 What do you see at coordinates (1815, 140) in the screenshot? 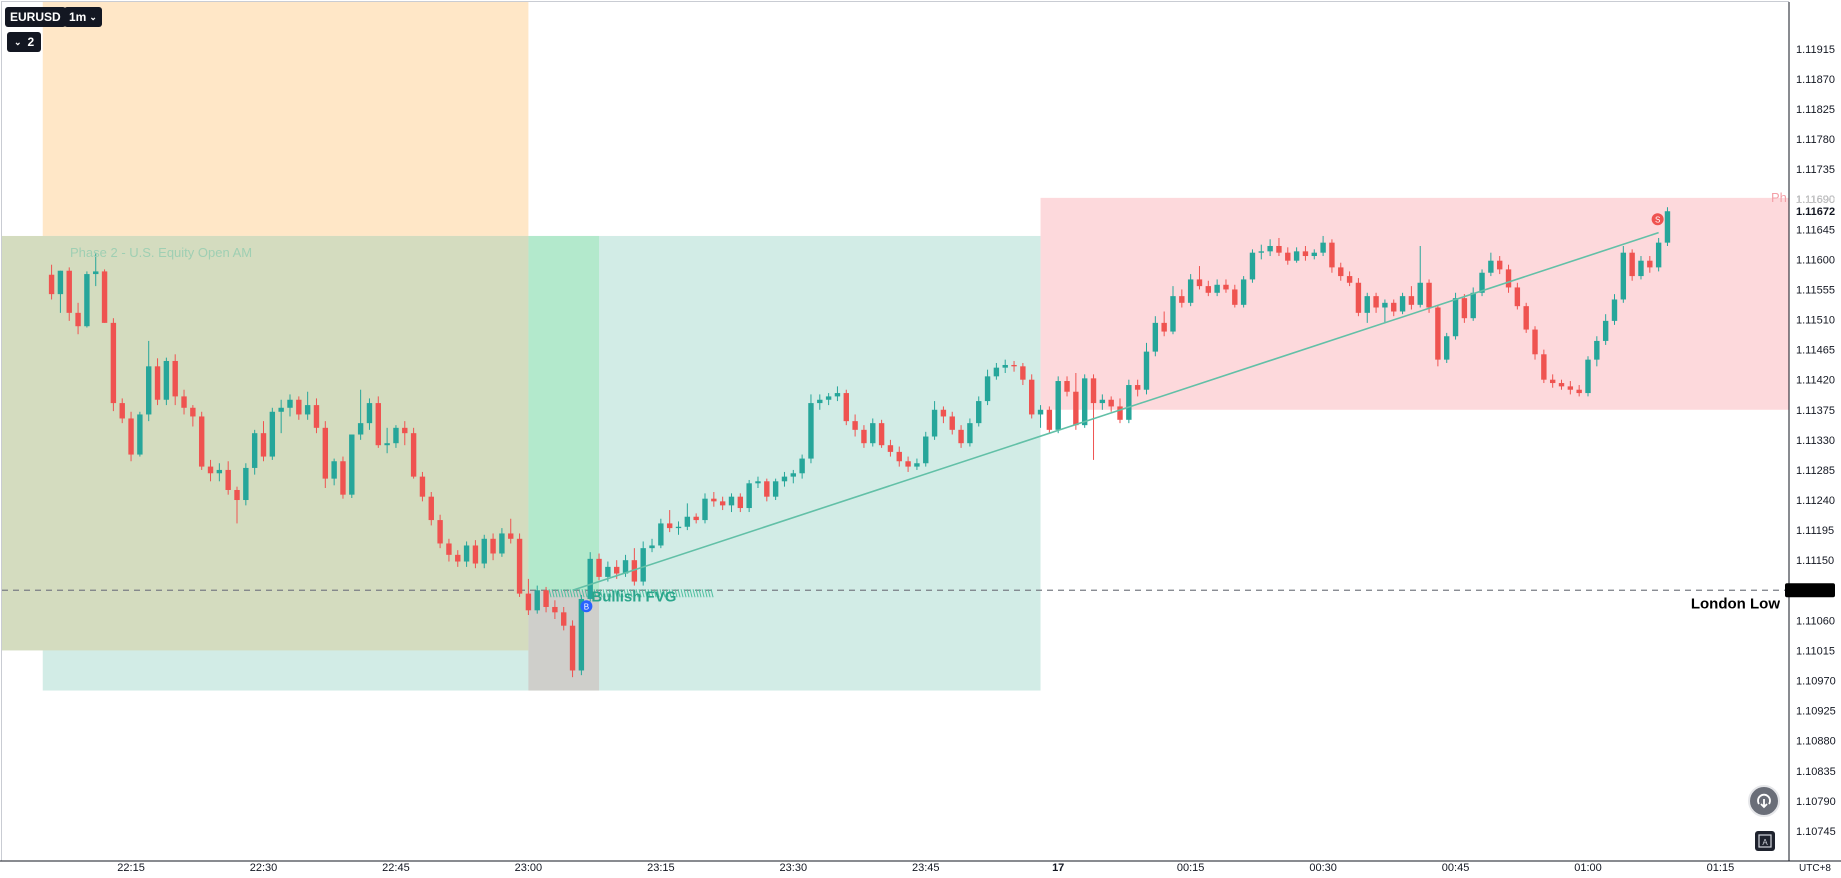
I see `price-tick-label: 1.11780` at bounding box center [1815, 140].